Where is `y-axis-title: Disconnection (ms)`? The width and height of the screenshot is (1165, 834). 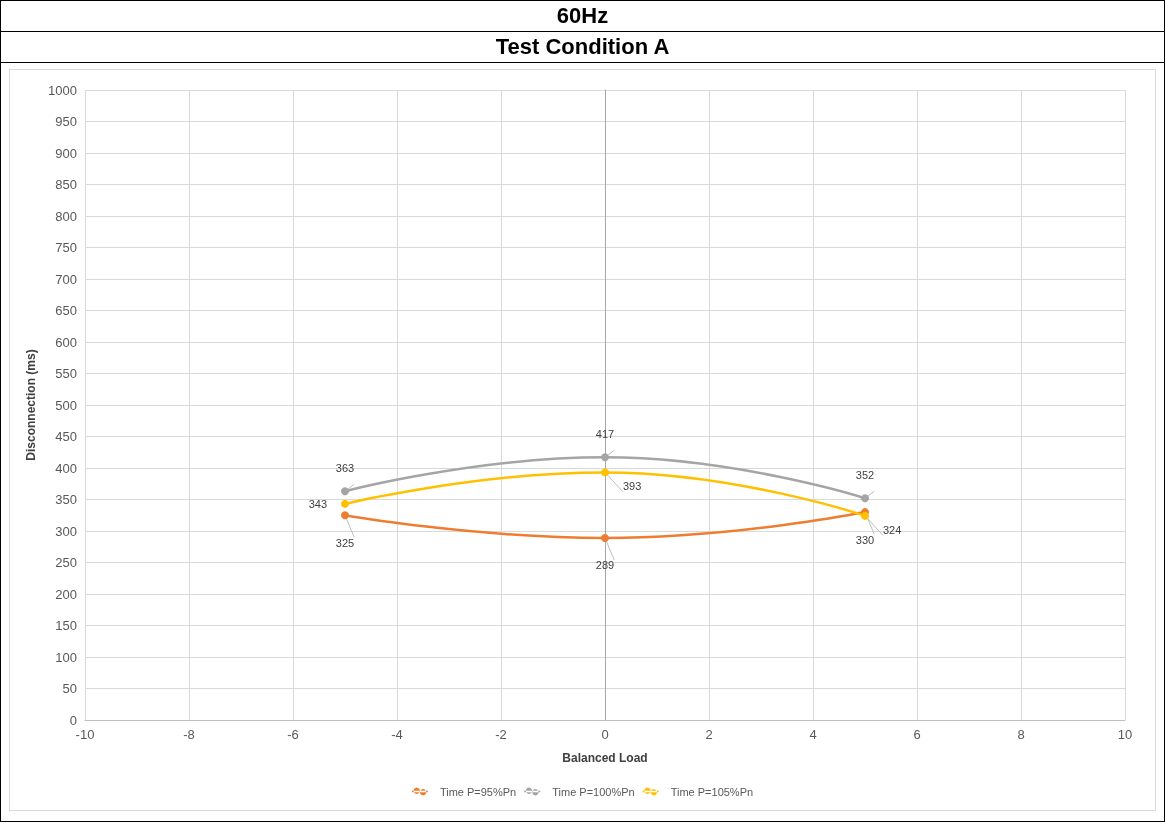
y-axis-title: Disconnection (ms) is located at coordinates (31, 405).